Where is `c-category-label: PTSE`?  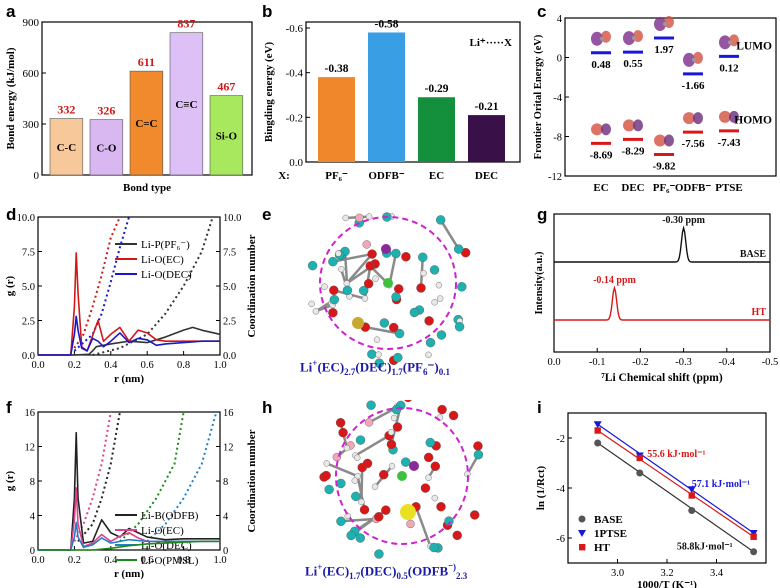 c-category-label: PTSE is located at coordinates (729, 188).